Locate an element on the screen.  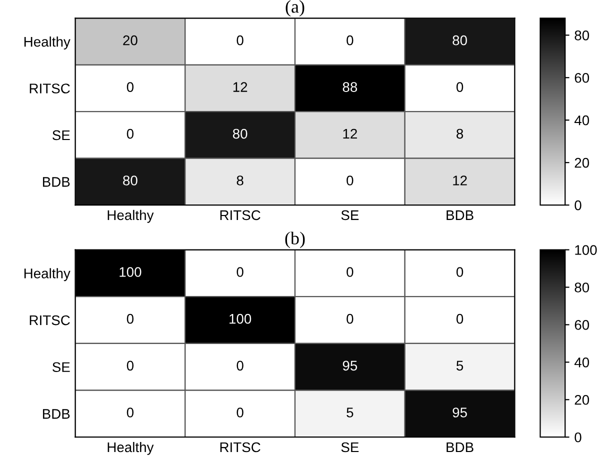
data-label: 20 is located at coordinates (130, 40).